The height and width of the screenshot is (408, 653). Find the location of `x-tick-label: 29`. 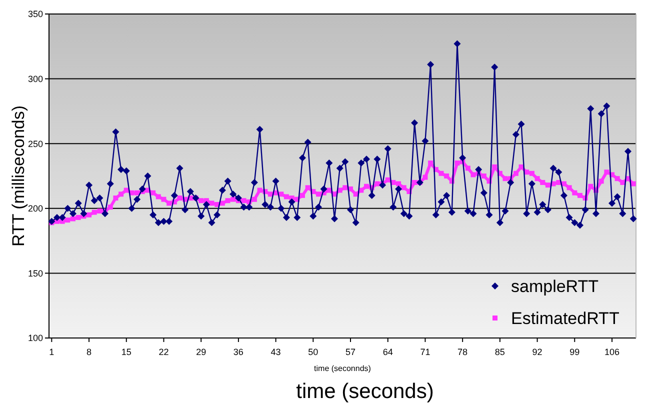

x-tick-label: 29 is located at coordinates (201, 352).